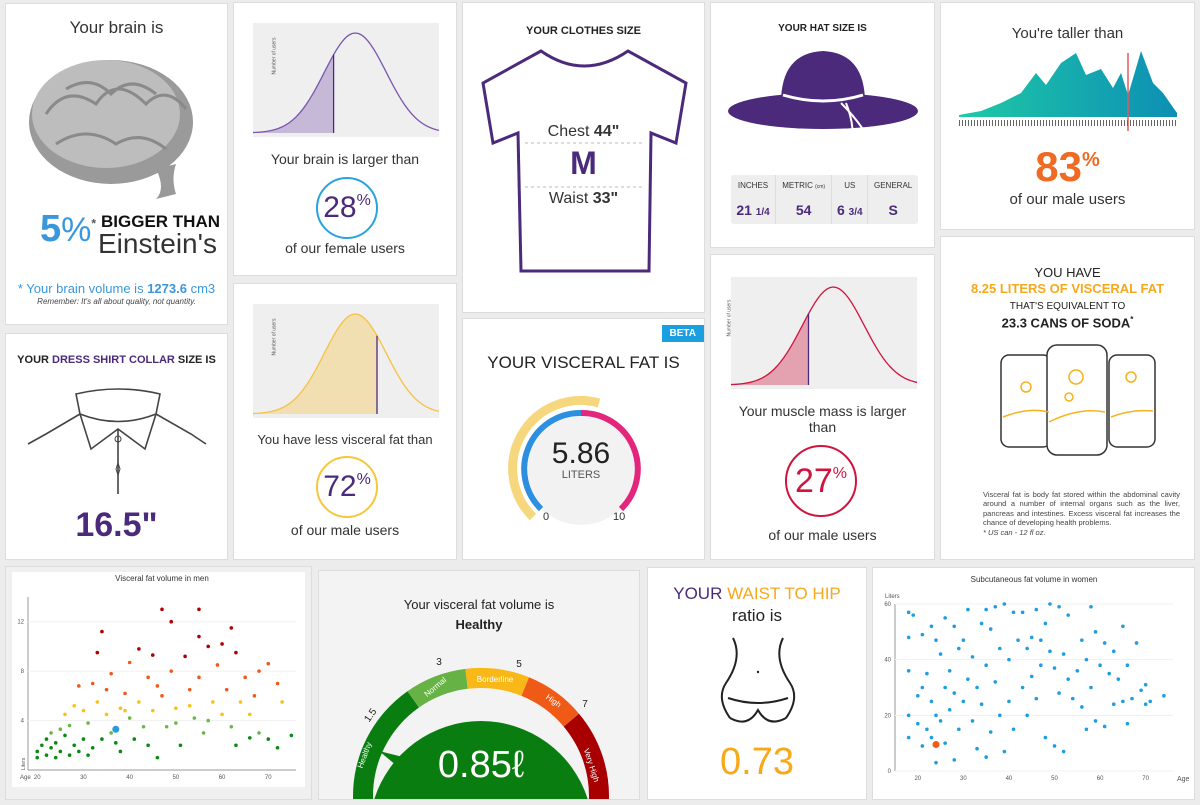 The image size is (1200, 805). What do you see at coordinates (729, 318) in the screenshot?
I see `y-axis-label: Number of users` at bounding box center [729, 318].